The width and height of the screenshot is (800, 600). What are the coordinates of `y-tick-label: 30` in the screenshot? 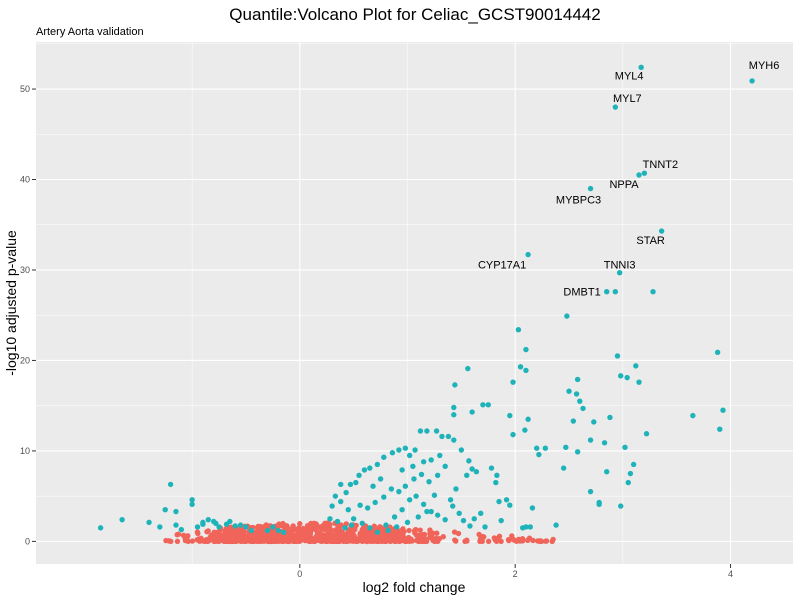 It's located at (25, 270).